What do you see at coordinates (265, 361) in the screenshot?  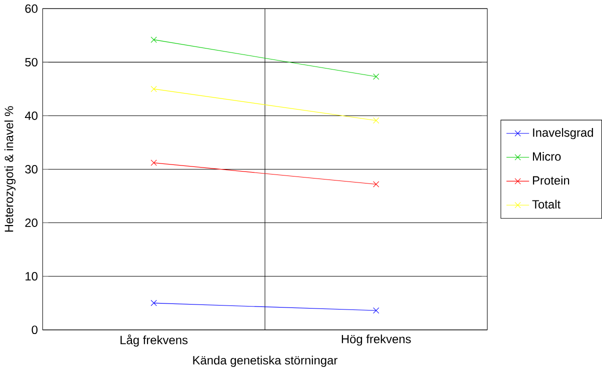 I see `x-axis-title: Kända genetiska störningar` at bounding box center [265, 361].